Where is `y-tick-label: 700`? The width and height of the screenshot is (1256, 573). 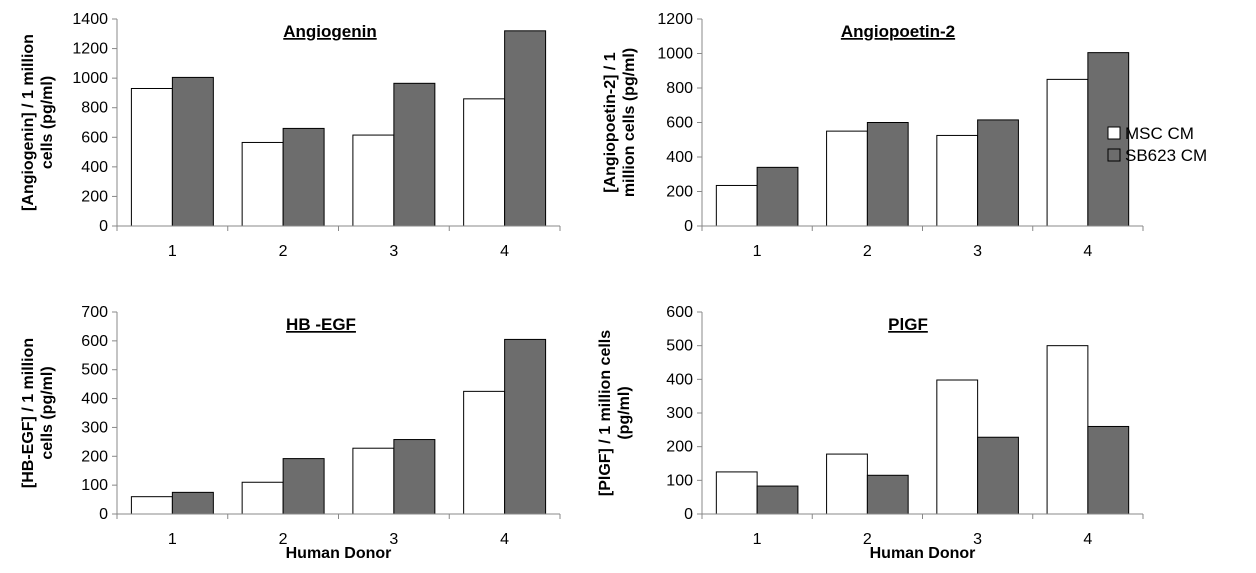
y-tick-label: 700 is located at coordinates (94, 312).